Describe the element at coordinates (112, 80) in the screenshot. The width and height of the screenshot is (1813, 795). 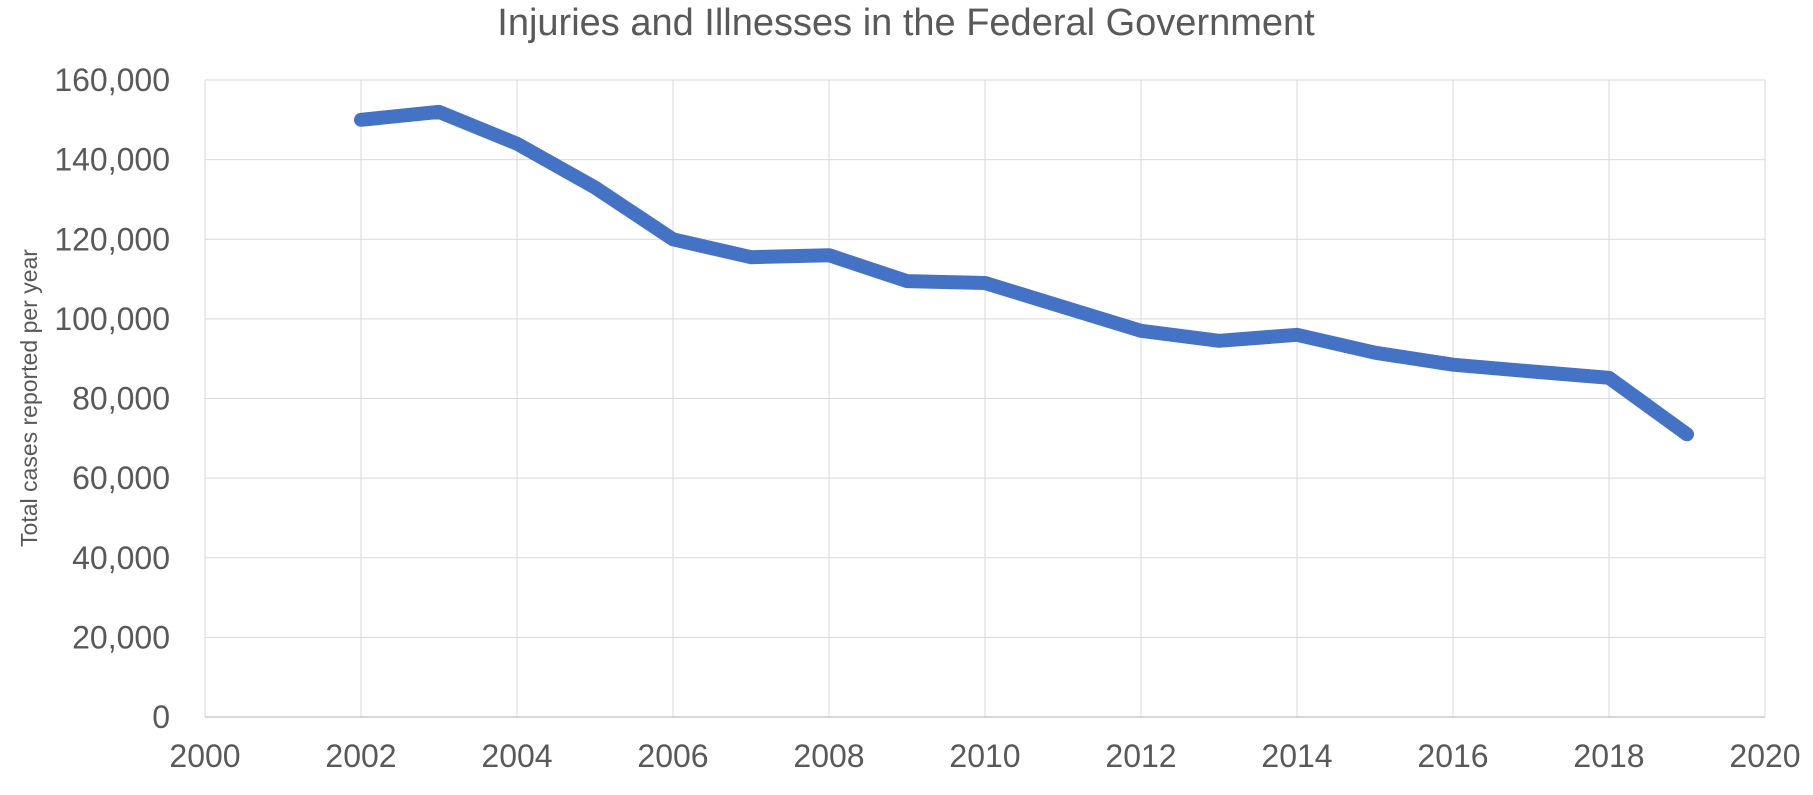
I see `y-tick-label: 160,000` at that location.